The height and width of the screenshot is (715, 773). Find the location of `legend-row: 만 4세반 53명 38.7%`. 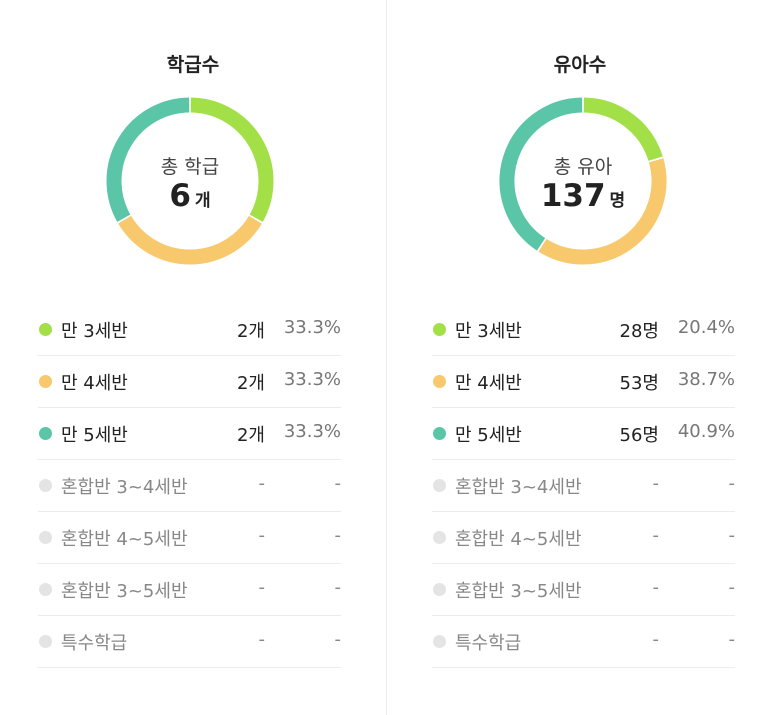

legend-row: 만 4세반 53명 38.7% is located at coordinates (583, 382).